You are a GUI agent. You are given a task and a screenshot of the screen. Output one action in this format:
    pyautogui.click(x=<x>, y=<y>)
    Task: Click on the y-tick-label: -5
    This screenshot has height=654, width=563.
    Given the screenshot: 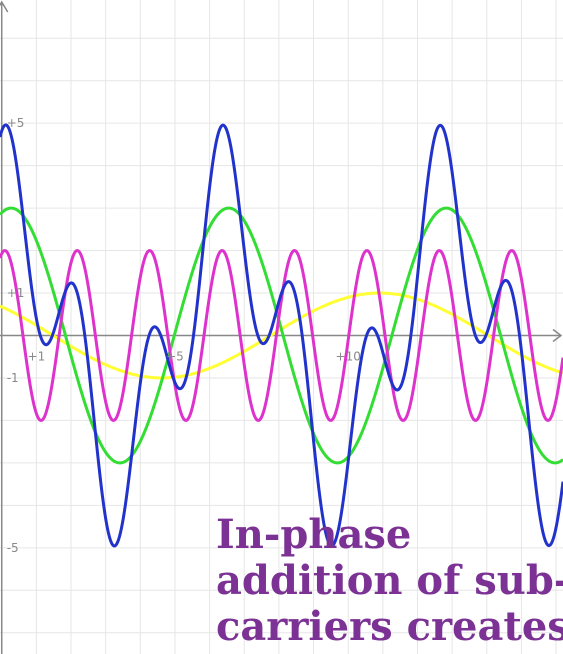 What is the action you would take?
    pyautogui.click(x=13, y=548)
    